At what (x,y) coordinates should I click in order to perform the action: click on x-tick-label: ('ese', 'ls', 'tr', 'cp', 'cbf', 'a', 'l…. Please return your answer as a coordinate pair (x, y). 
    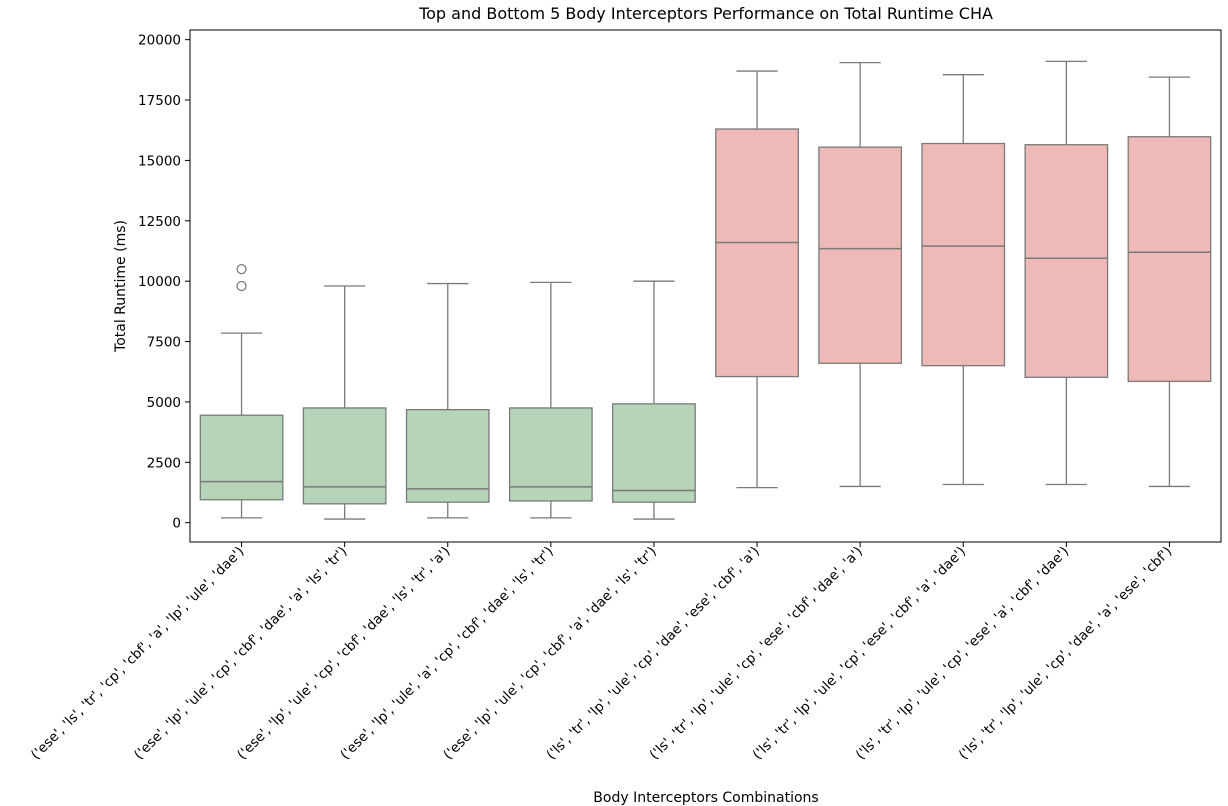
    Looking at the image, I should click on (137, 653).